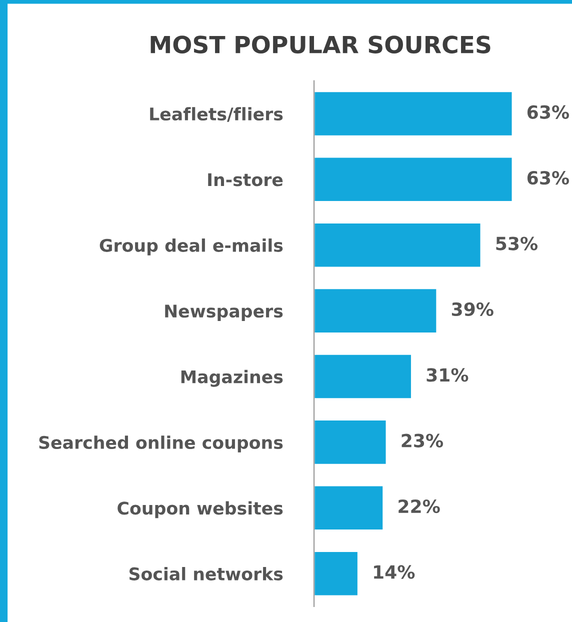  I want to click on y-tick-label: Leaflets/fliers, so click(216, 114).